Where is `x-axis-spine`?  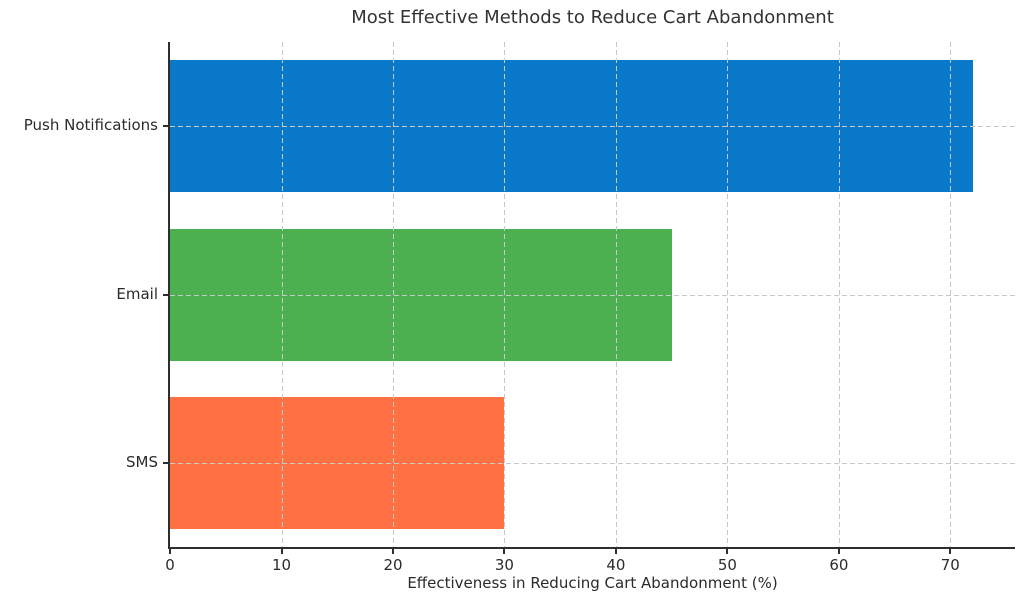
x-axis-spine is located at coordinates (591, 548).